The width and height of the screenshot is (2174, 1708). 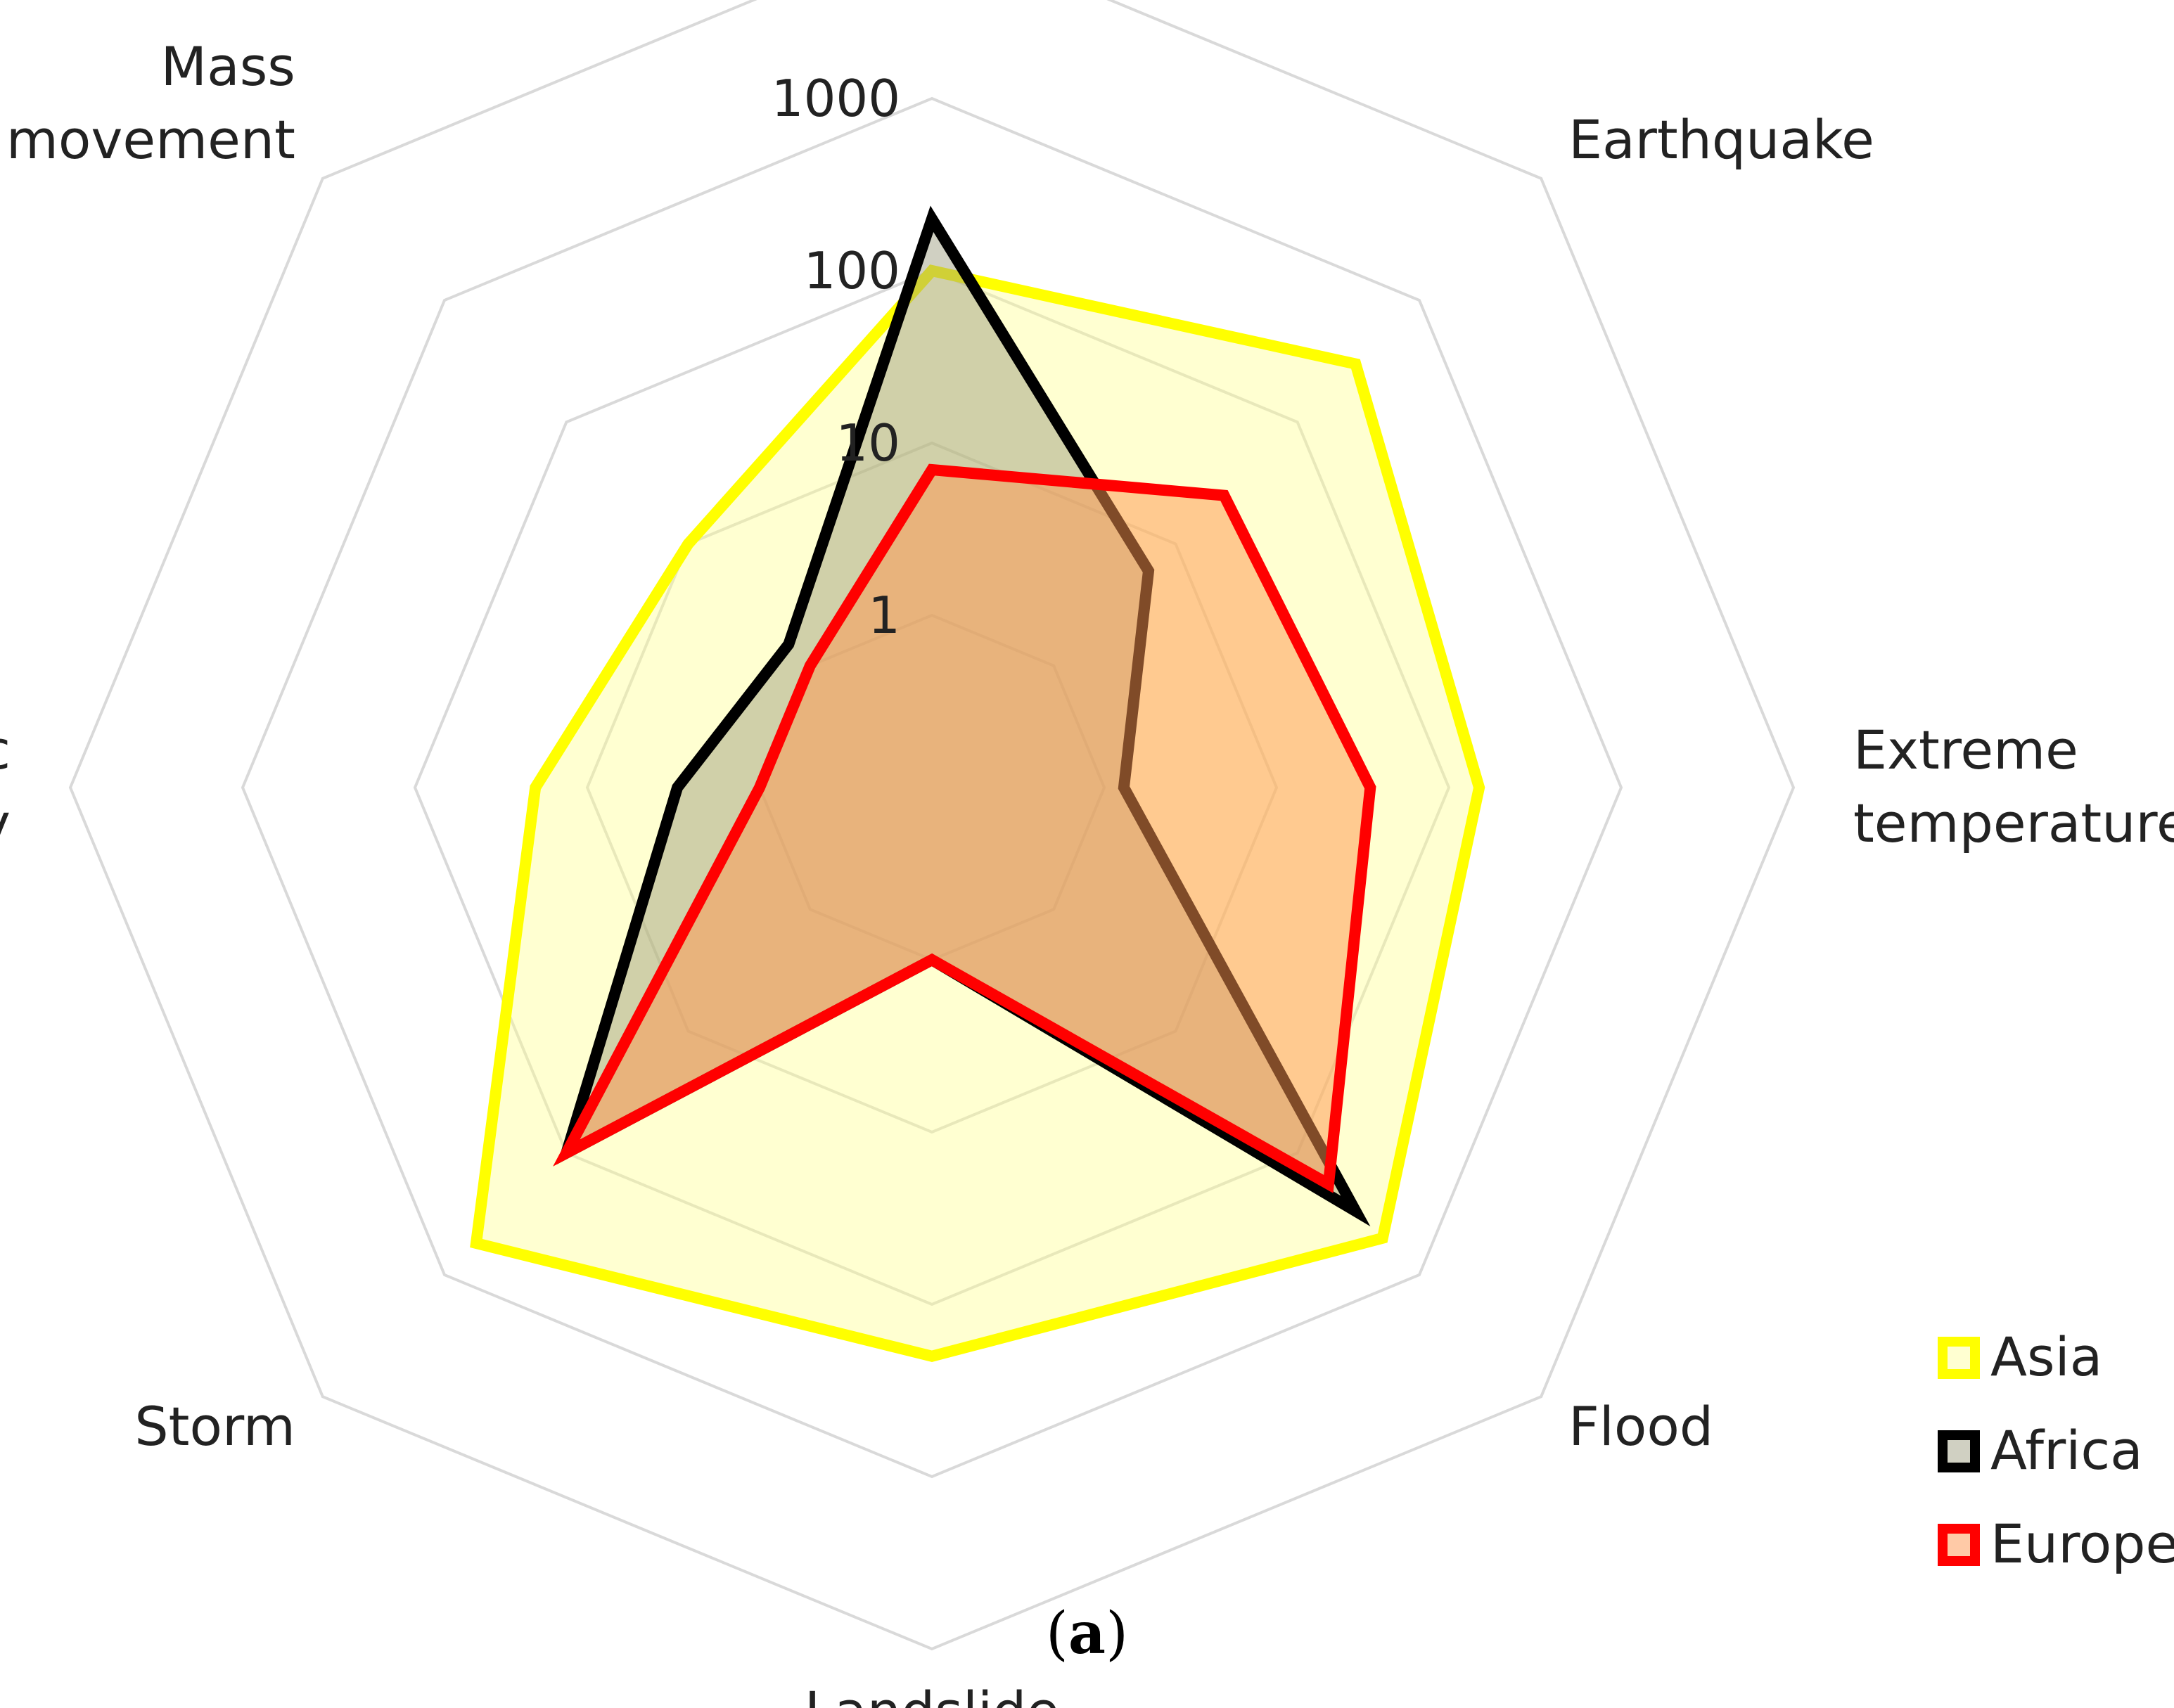 I want to click on category-label-line: Flood, so click(x=1641, y=1427).